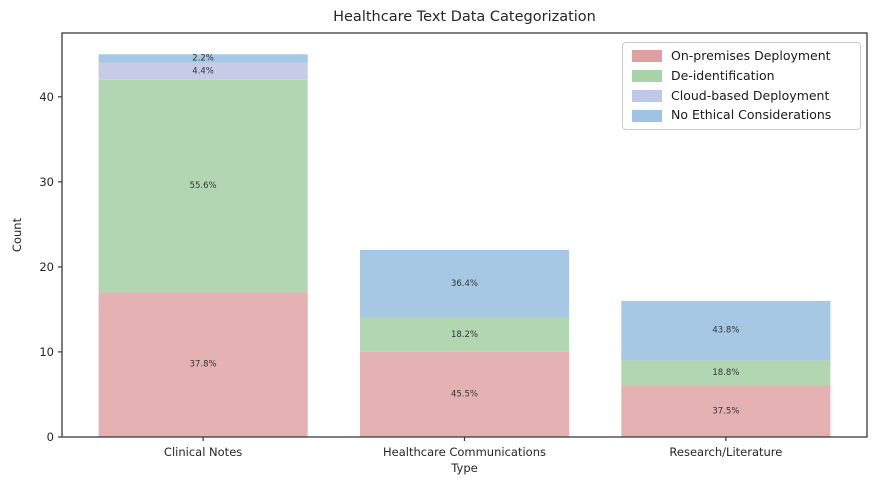  I want to click on y-tick-label: 20, so click(46, 267).